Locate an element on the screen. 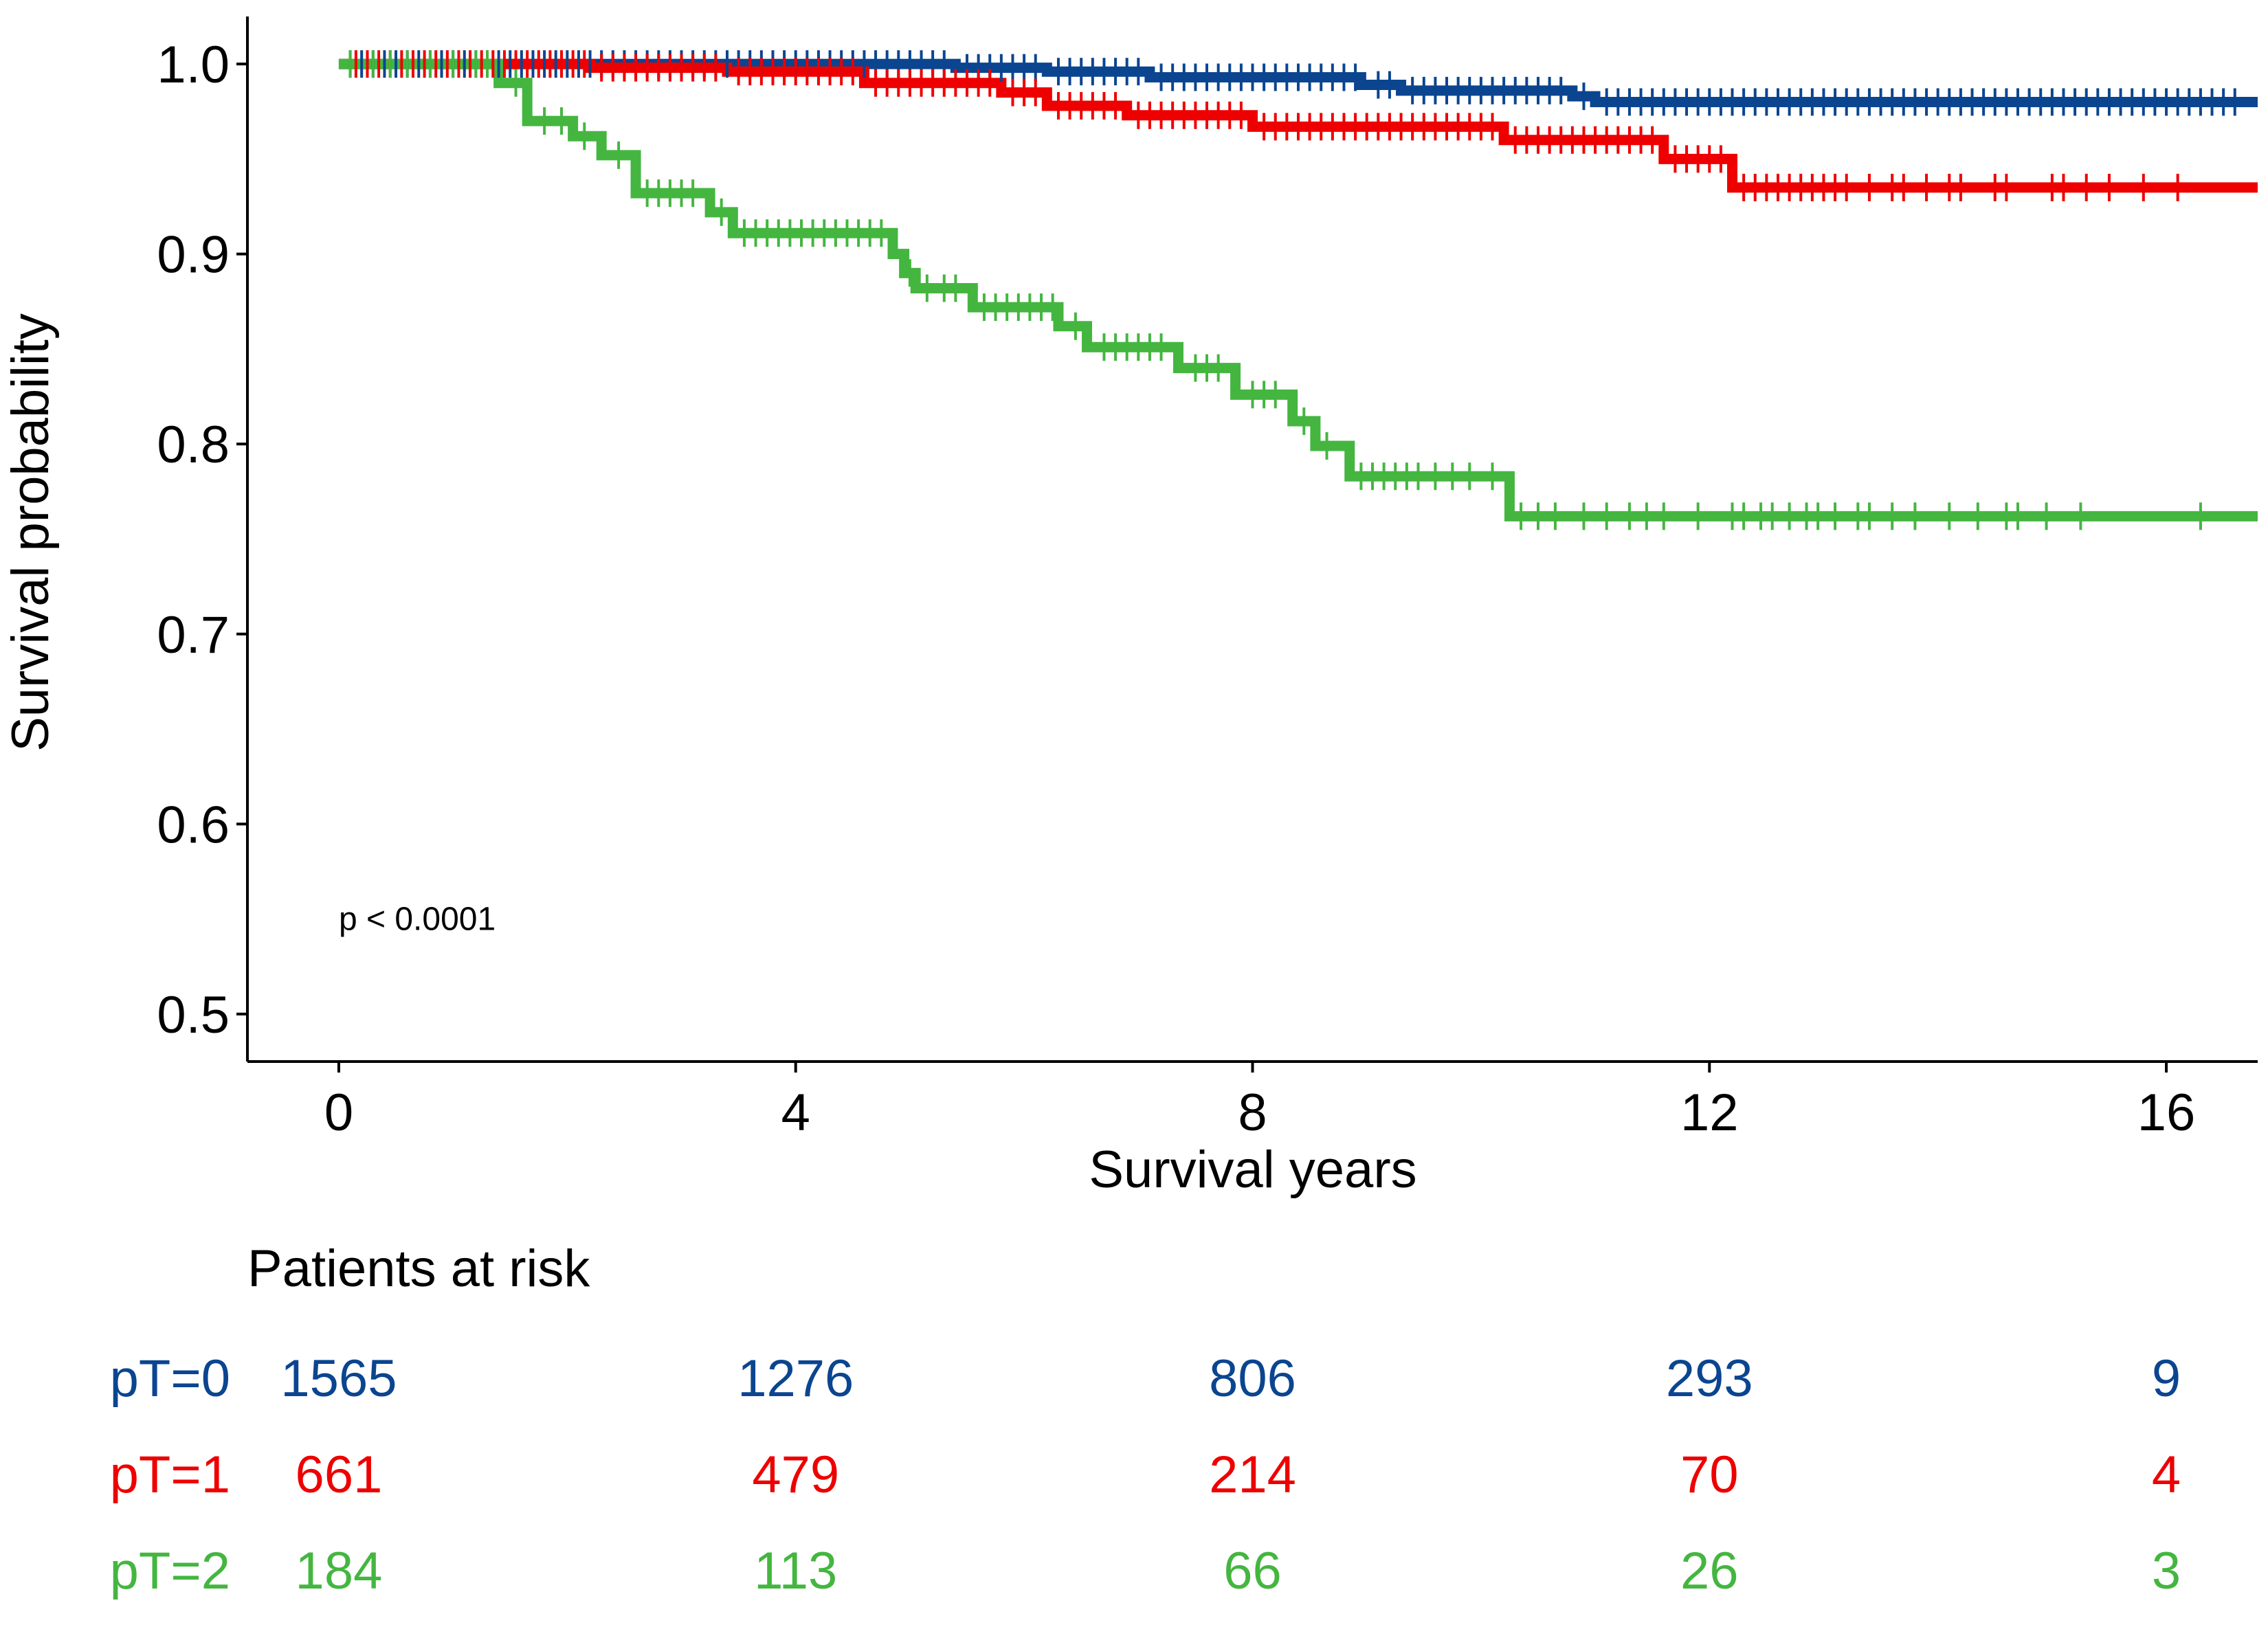  risk-count: 1565 is located at coordinates (338, 1378).